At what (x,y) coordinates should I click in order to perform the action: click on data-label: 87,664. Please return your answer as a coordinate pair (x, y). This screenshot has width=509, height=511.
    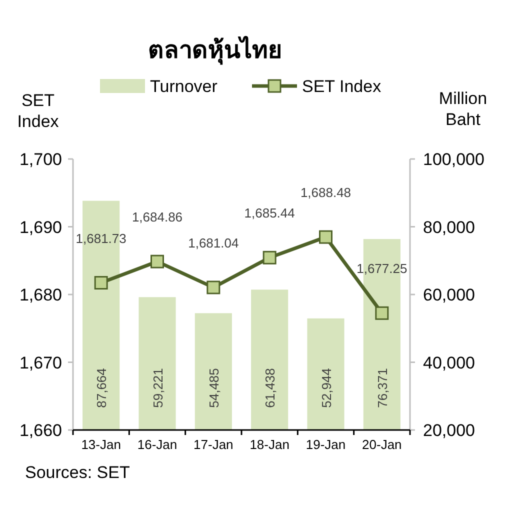
    Looking at the image, I should click on (102, 388).